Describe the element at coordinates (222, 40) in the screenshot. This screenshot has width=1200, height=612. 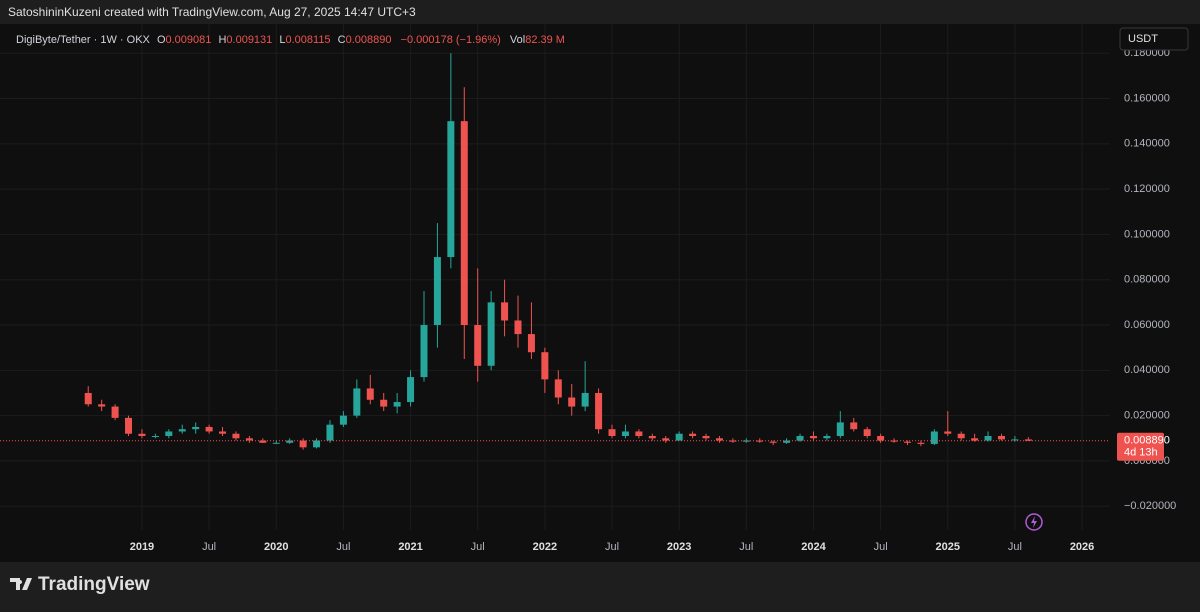
I see `h-label: H` at that location.